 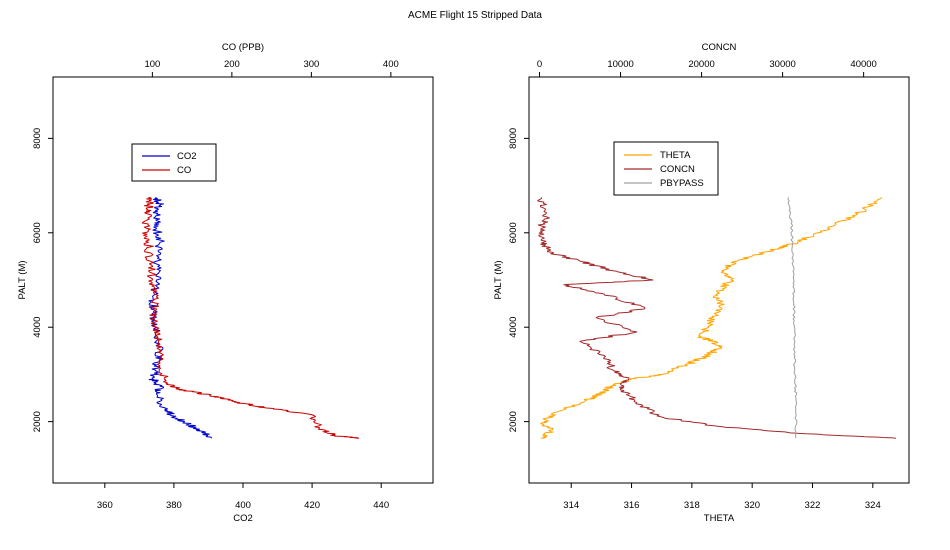 I want to click on right-xtick-bottom-label: 318, so click(x=692, y=505).